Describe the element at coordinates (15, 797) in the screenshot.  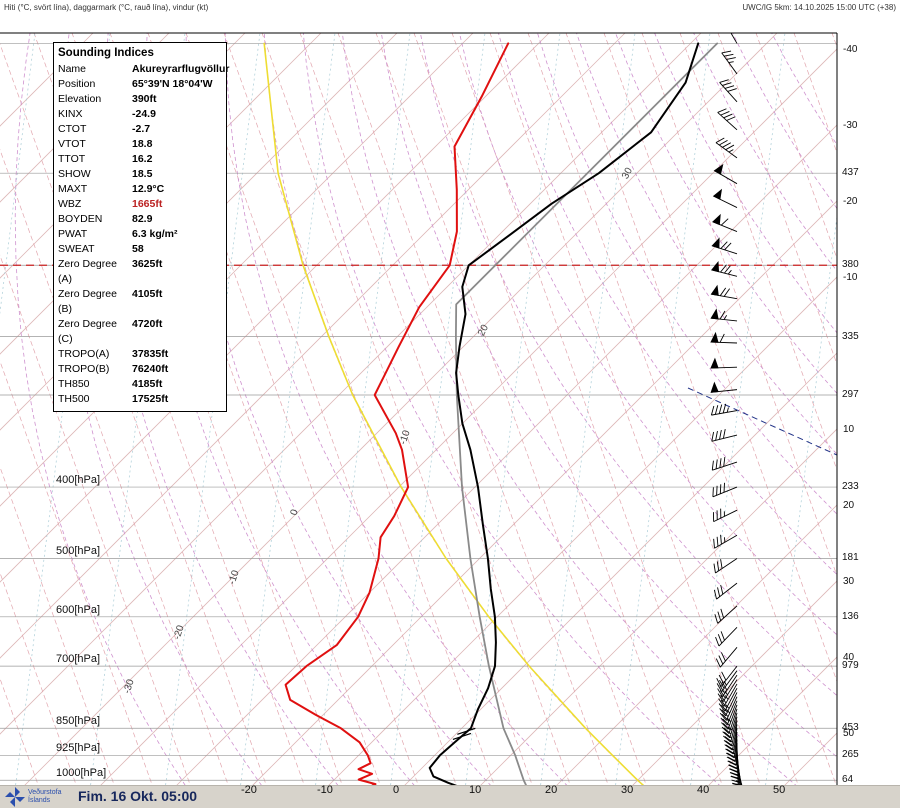
I see `vedurstofa-logo-icon` at that location.